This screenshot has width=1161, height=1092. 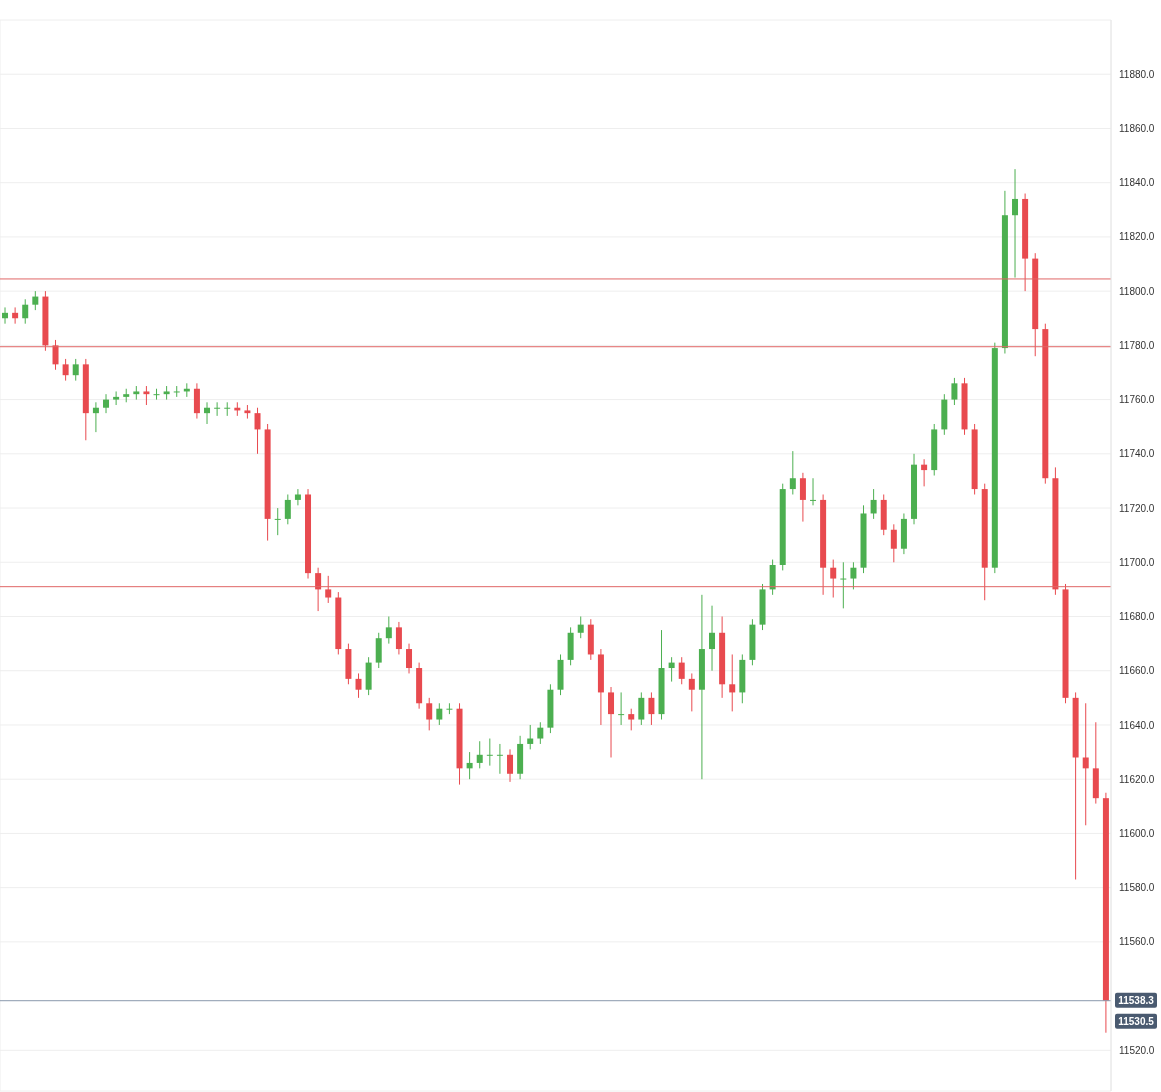 What do you see at coordinates (1137, 129) in the screenshot?
I see `y-tick-label: 11860.0` at bounding box center [1137, 129].